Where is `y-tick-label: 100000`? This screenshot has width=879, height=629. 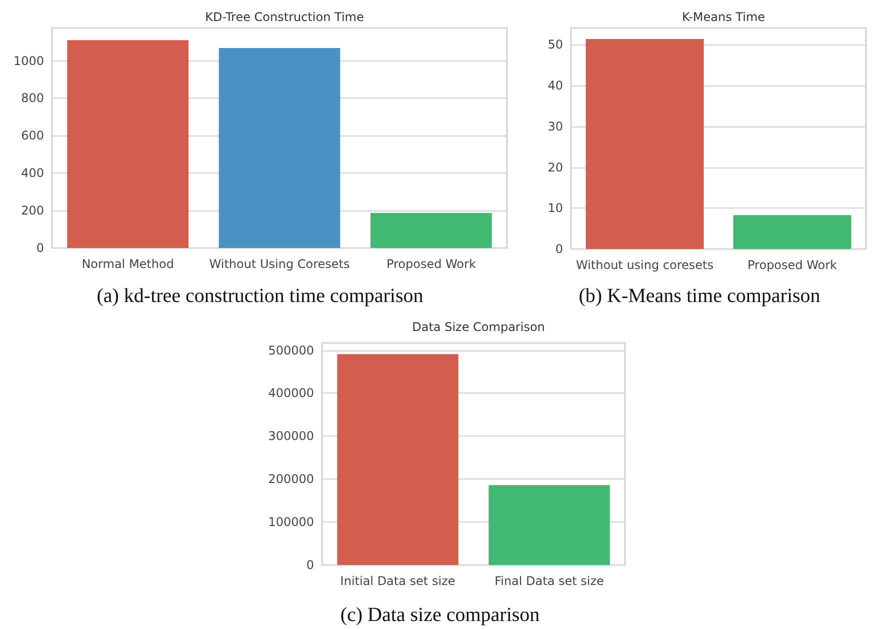 y-tick-label: 100000 is located at coordinates (291, 522).